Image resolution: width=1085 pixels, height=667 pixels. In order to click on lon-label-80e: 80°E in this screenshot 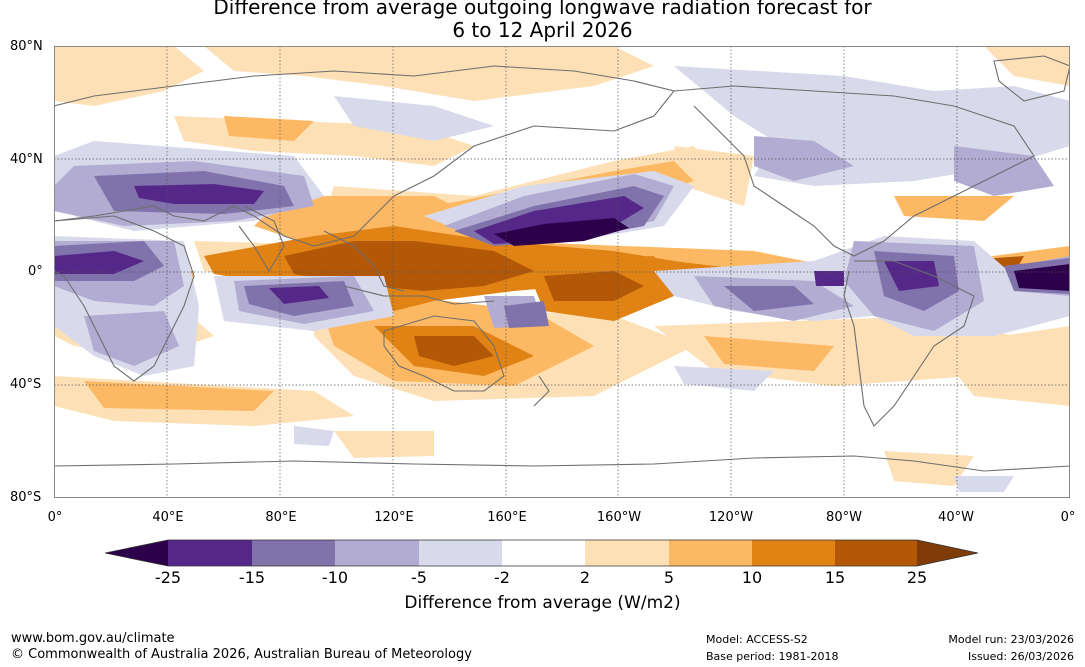, I will do `click(281, 517)`.